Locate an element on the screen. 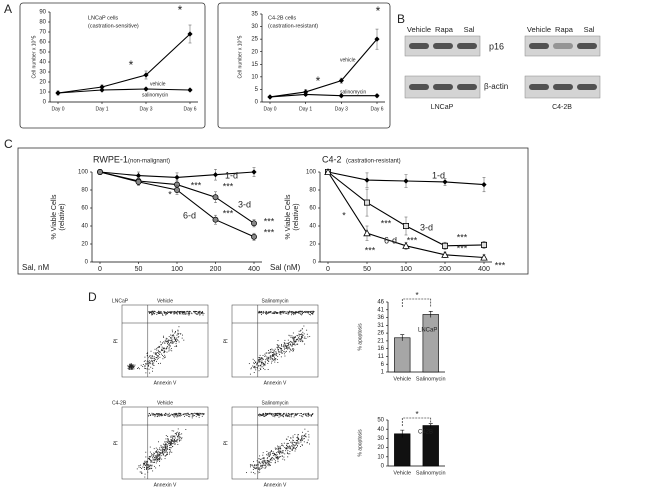 This screenshot has height=497, width=650. lane-label: Rapa is located at coordinates (564, 29).